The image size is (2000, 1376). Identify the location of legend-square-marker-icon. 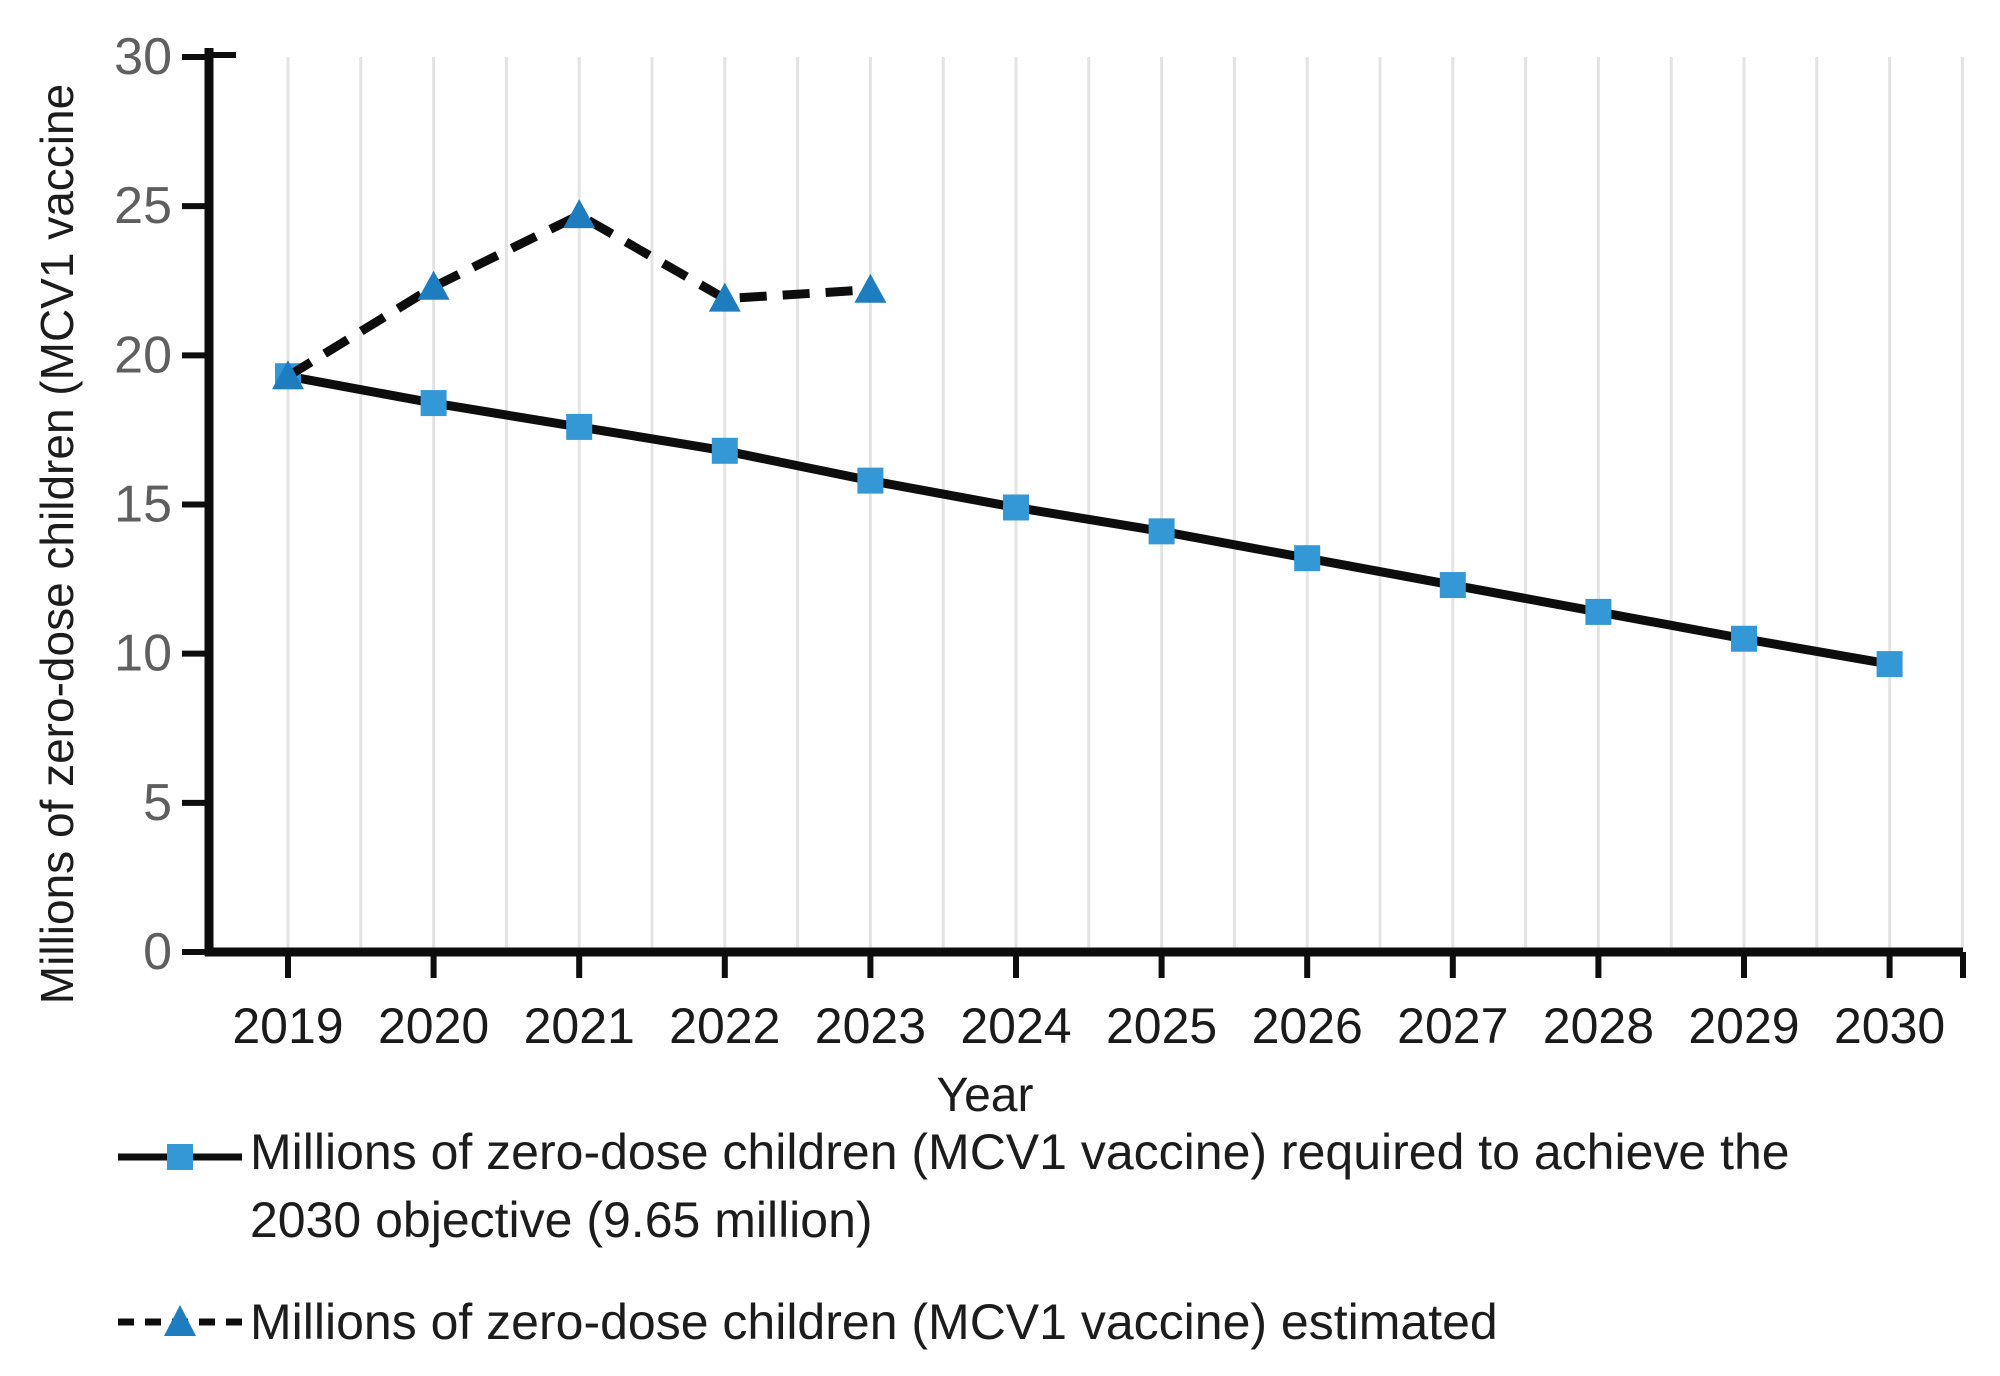
(180, 1157).